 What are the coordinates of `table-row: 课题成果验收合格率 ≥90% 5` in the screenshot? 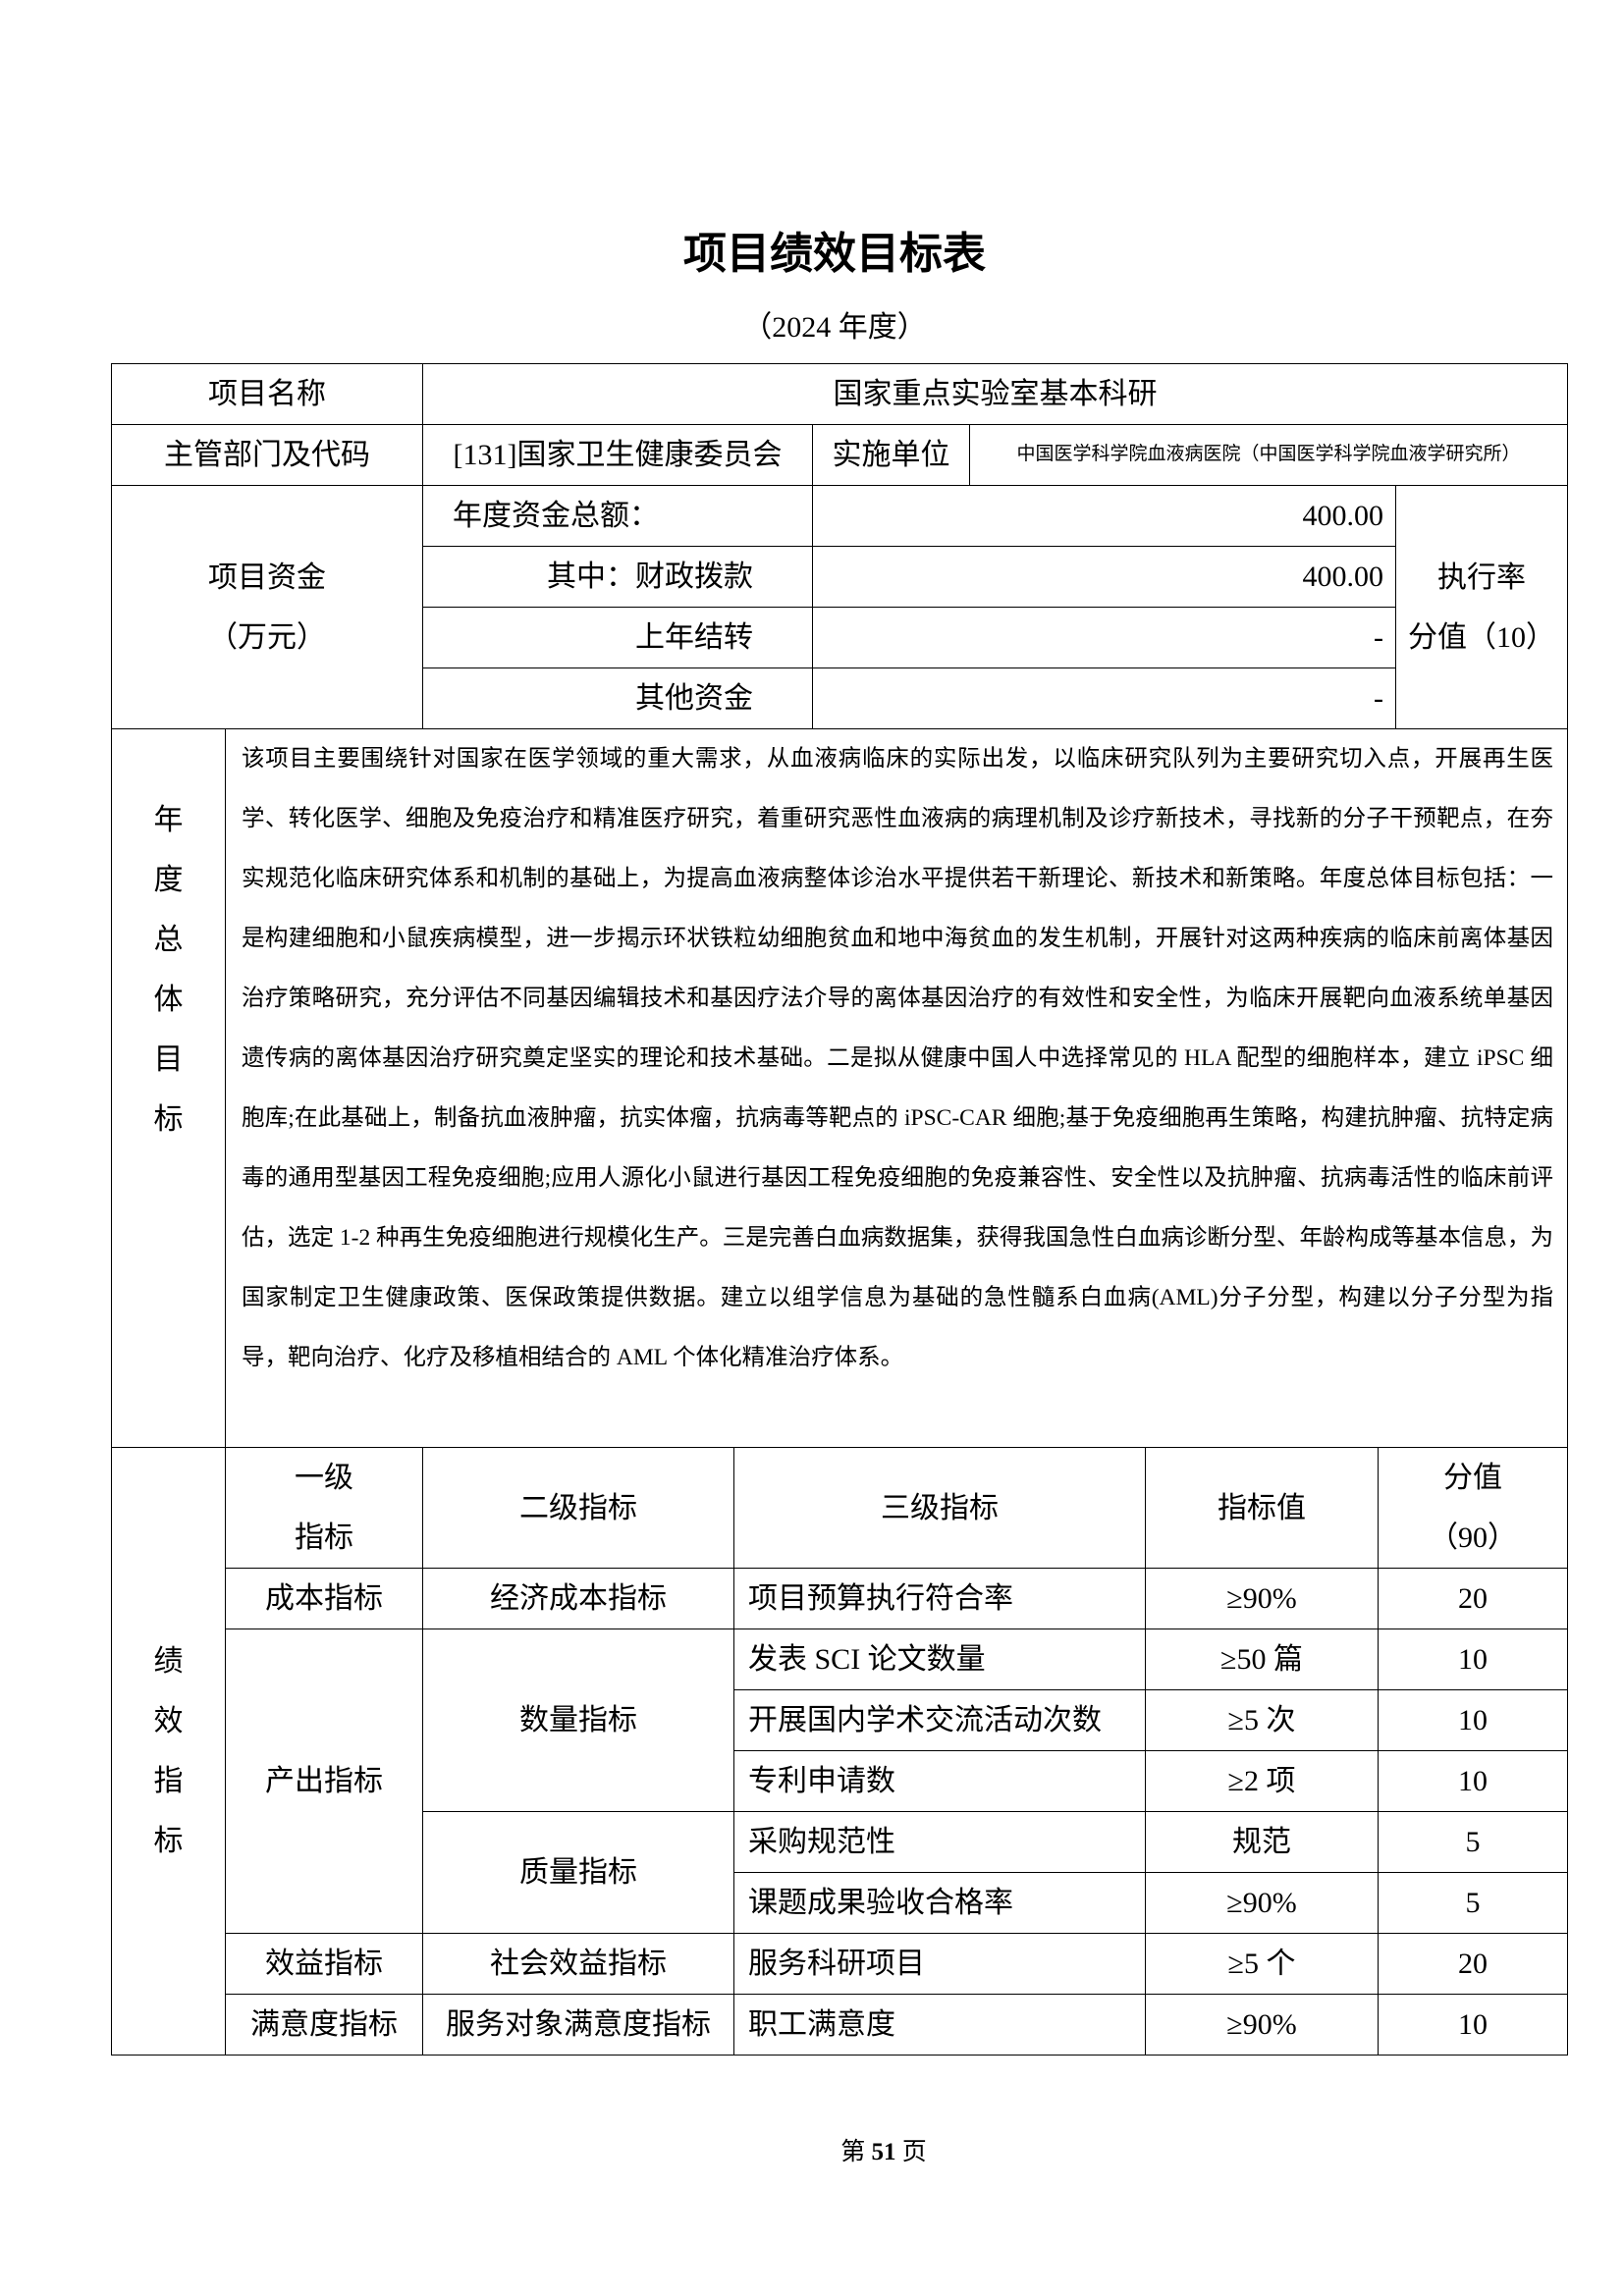 It's located at (840, 1903).